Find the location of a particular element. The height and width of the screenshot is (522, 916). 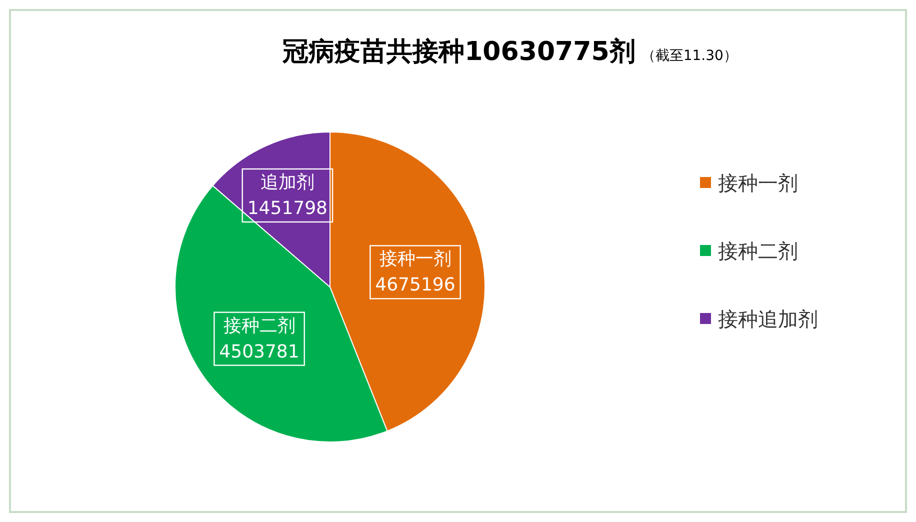

legend-label: 接种追加剂 is located at coordinates (768, 319).